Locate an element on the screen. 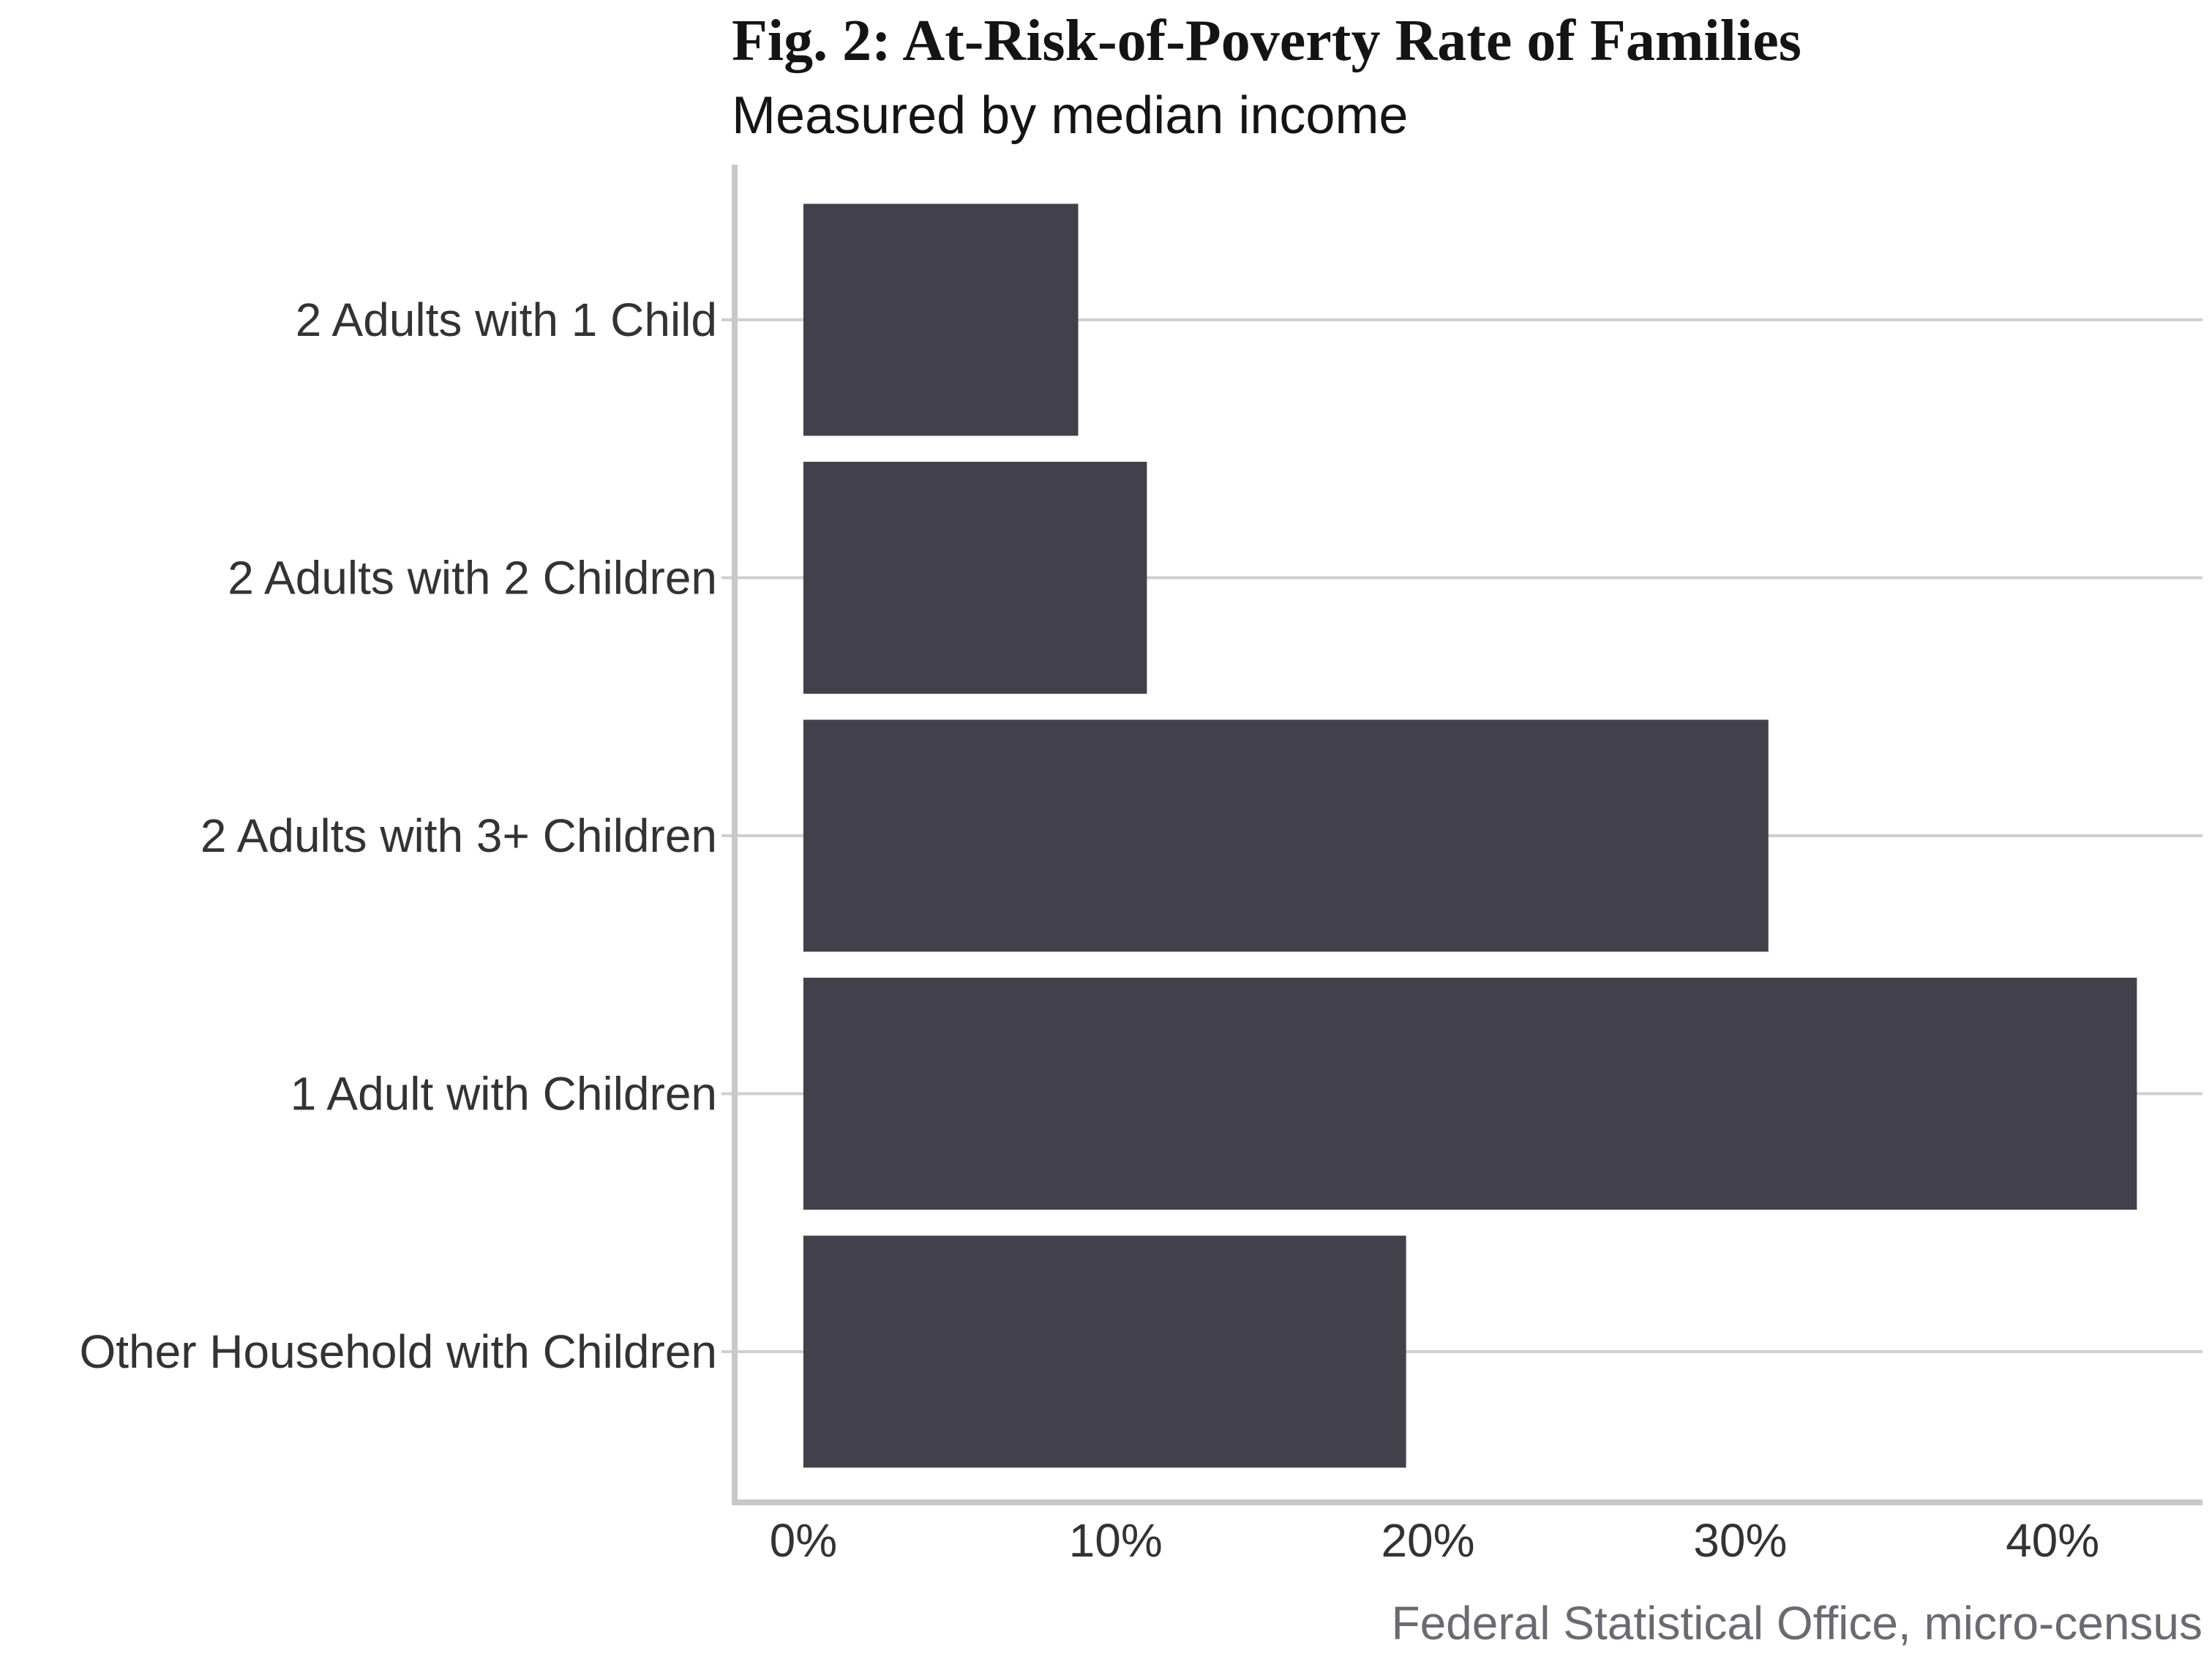 This screenshot has width=2212, height=1659. category-label: 1 Adult with Children is located at coordinates (503, 1094).